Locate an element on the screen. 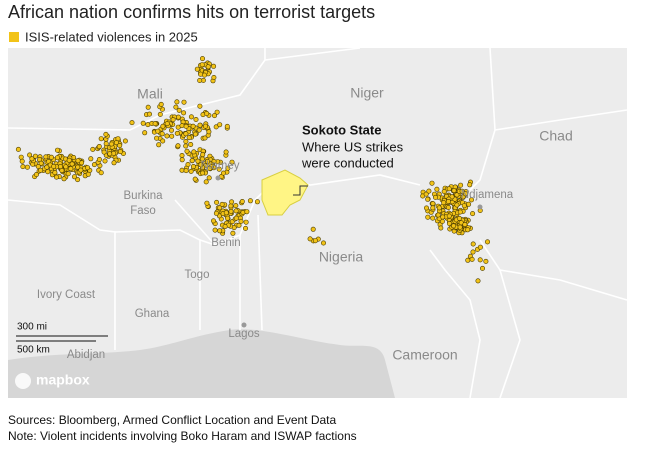  mapbox-logo is located at coordinates (23, 381).